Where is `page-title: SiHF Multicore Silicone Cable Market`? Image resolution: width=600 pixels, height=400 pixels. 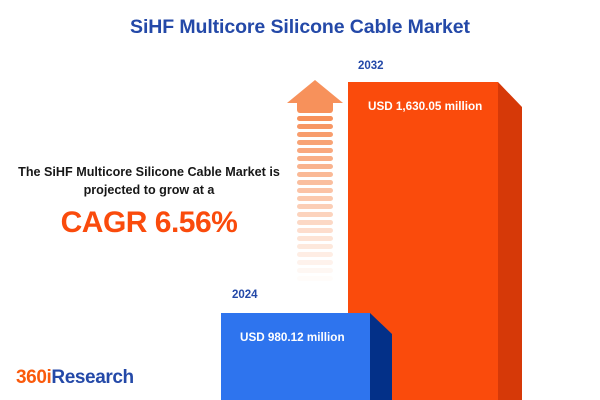 page-title: SiHF Multicore Silicone Cable Market is located at coordinates (300, 27).